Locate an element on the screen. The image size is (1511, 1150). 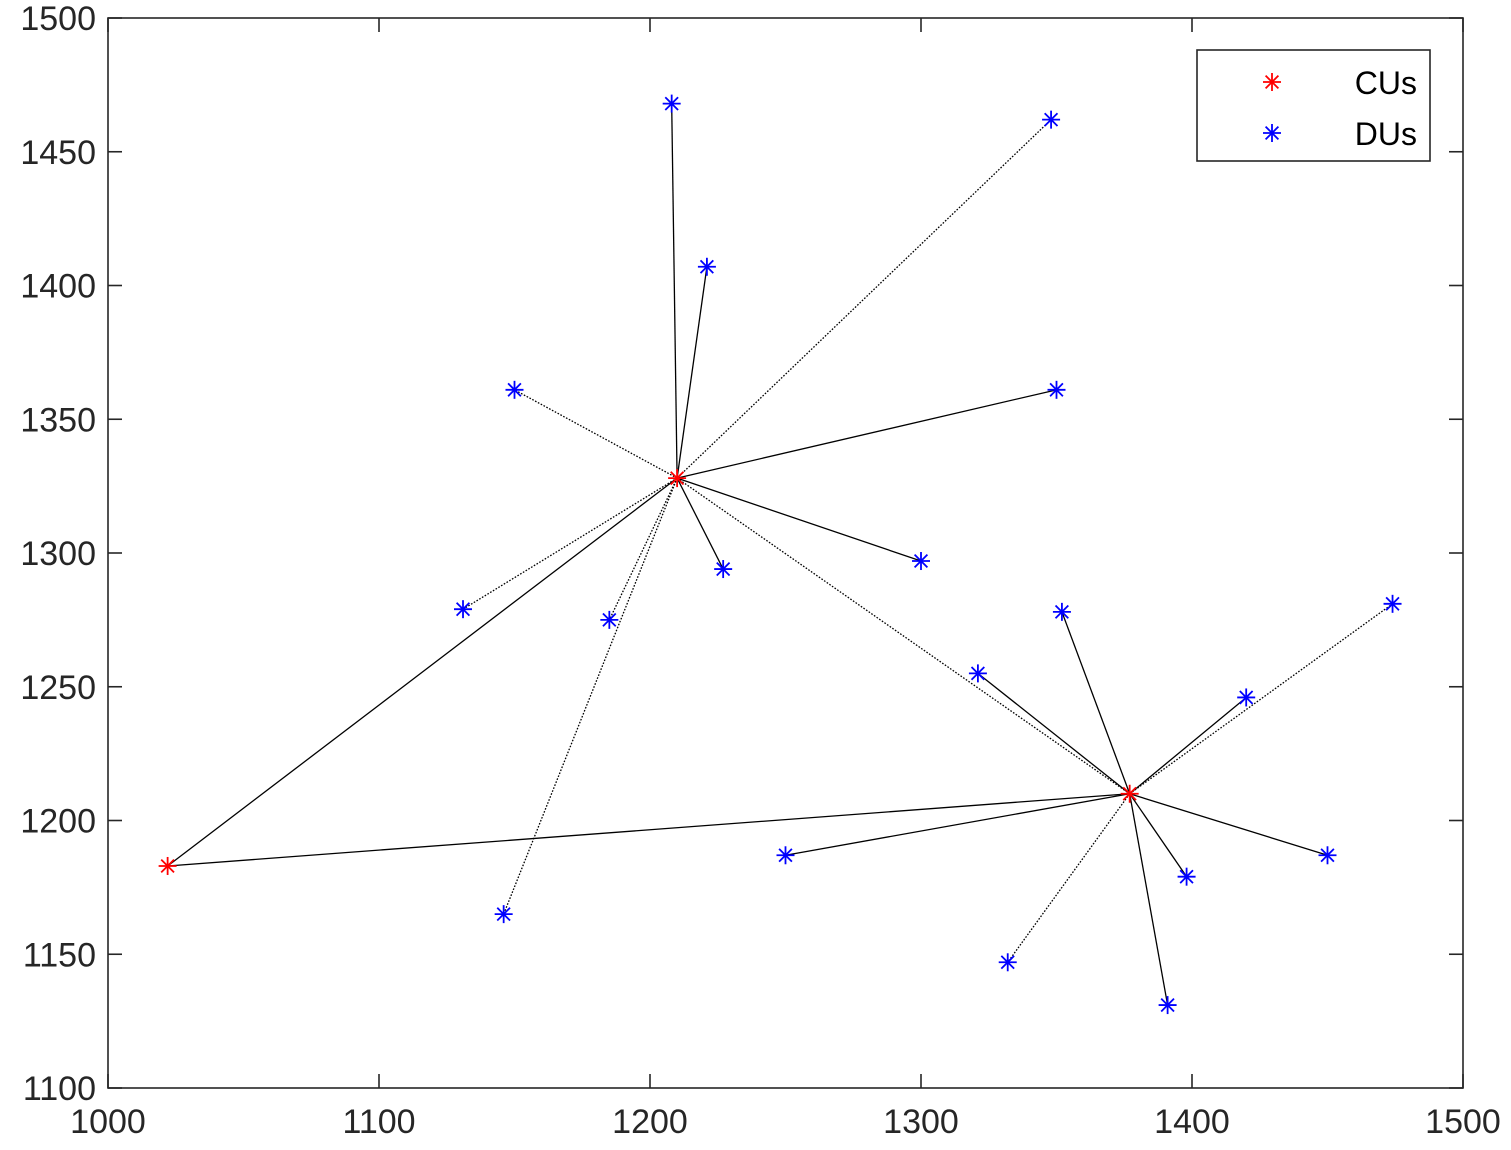
legend-marker-dus is located at coordinates (1272, 133).